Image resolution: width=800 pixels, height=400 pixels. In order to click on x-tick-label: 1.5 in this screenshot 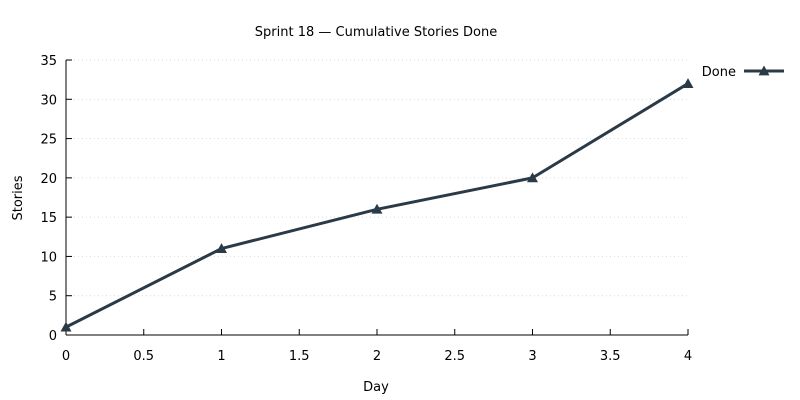, I will do `click(299, 356)`.